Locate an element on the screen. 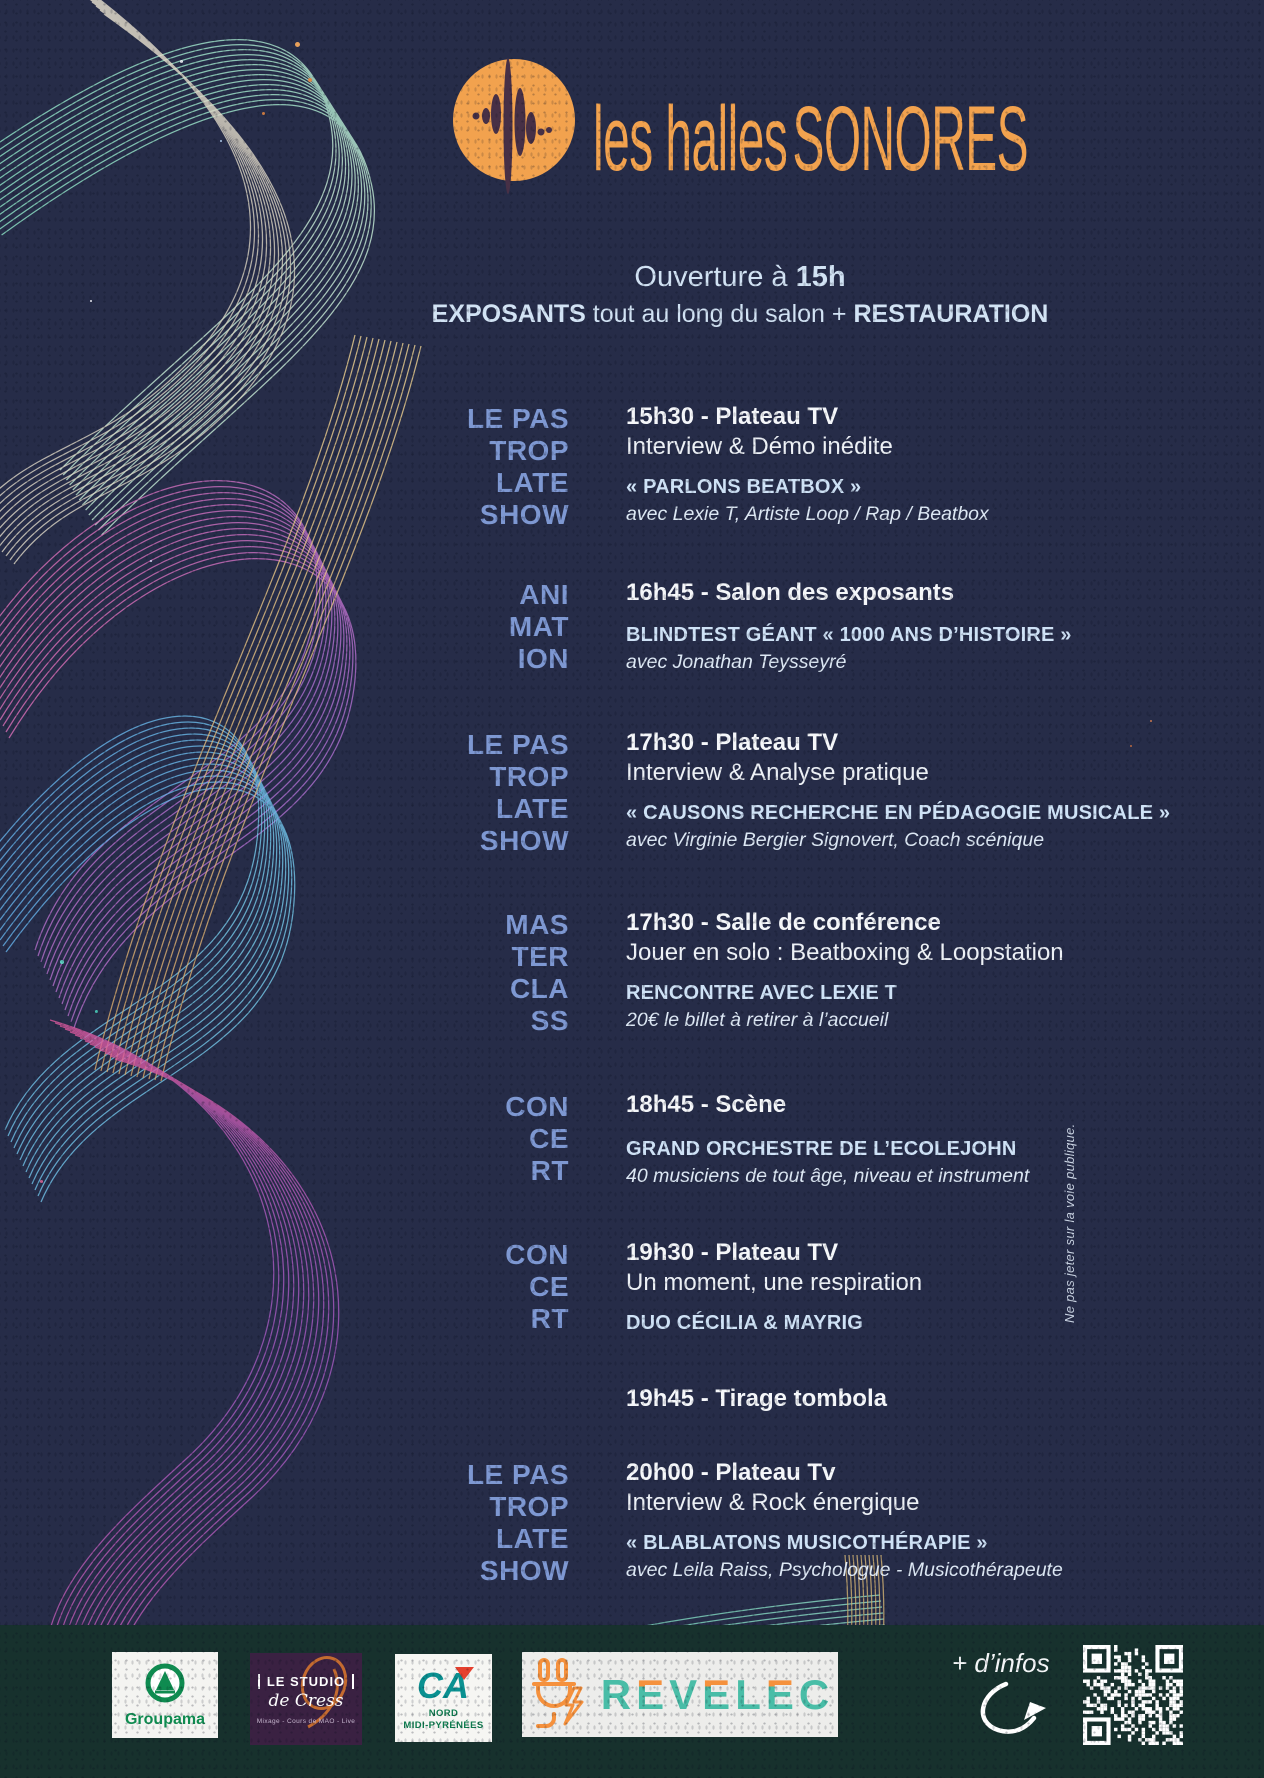 Image resolution: width=1264 pixels, height=1778 pixels. event-time-title: 16h45 - Salon des exposants is located at coordinates (790, 592).